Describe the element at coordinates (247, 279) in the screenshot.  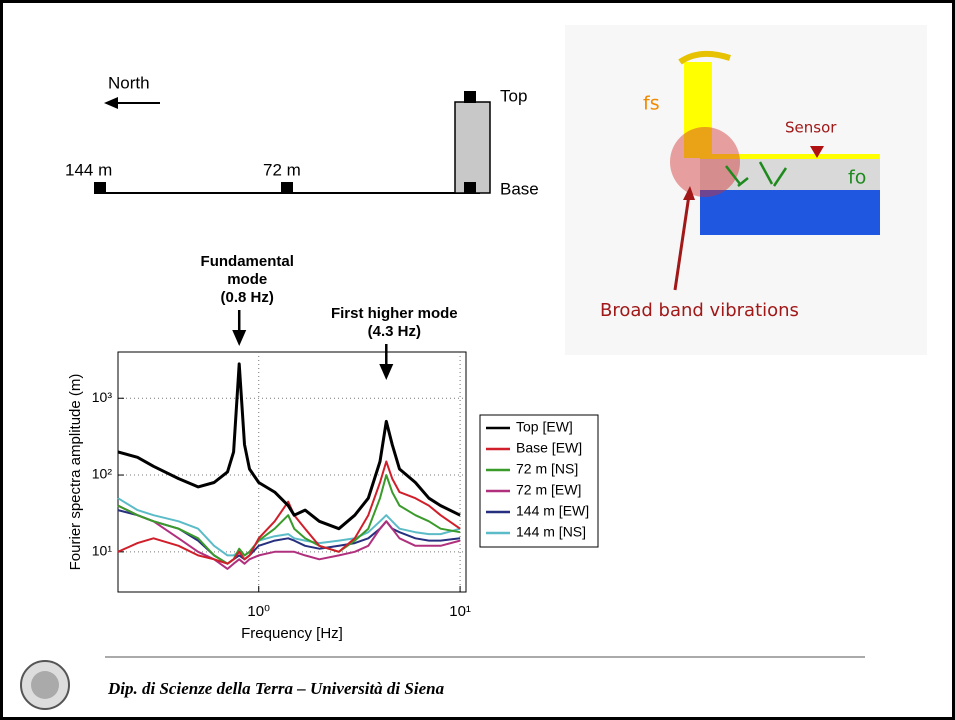
I see `annotation-text: mode` at that location.